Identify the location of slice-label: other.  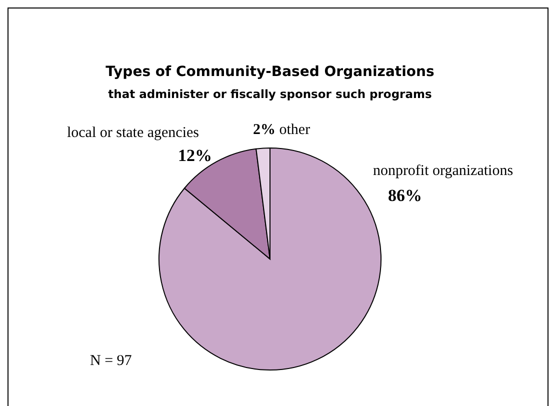
(293, 130).